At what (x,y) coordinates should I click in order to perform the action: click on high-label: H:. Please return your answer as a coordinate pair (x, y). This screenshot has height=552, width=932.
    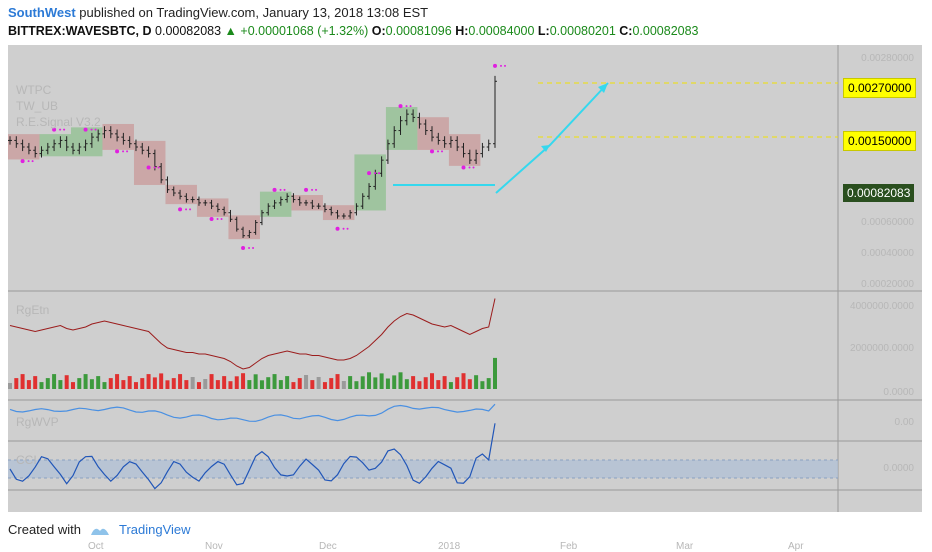
    Looking at the image, I should click on (462, 31).